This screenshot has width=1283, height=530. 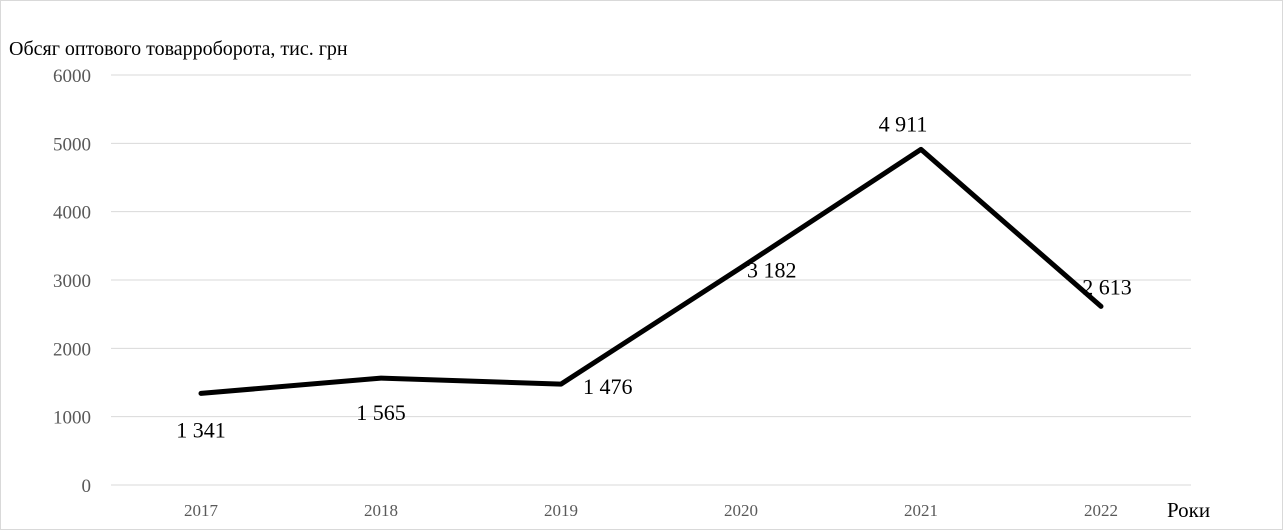 I want to click on x-tick-label: 2018, so click(x=381, y=510).